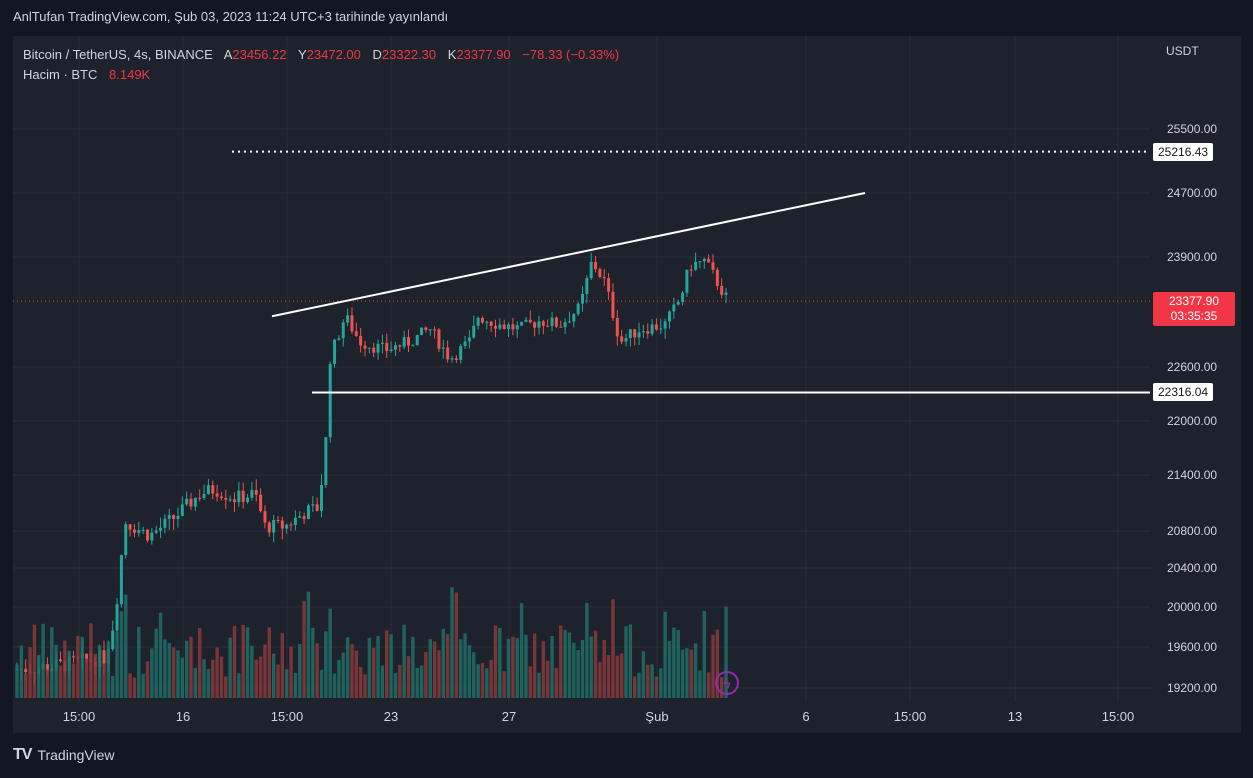  I want to click on x-tick-label-1: 16, so click(183, 716).